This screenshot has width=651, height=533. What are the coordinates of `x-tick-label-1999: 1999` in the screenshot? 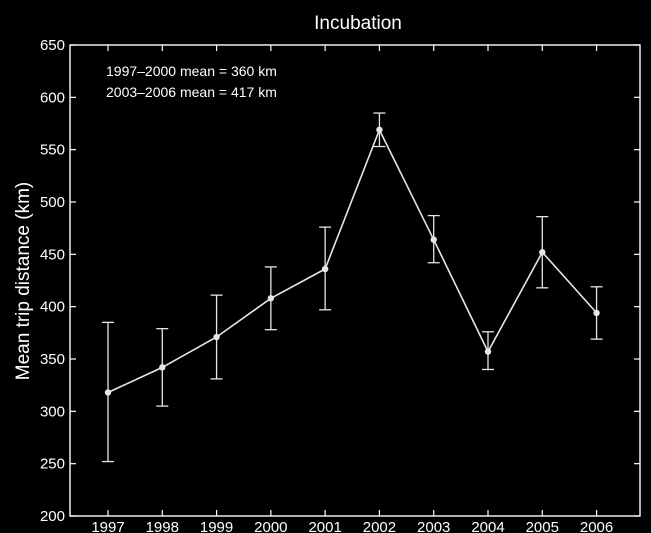 It's located at (216, 526).